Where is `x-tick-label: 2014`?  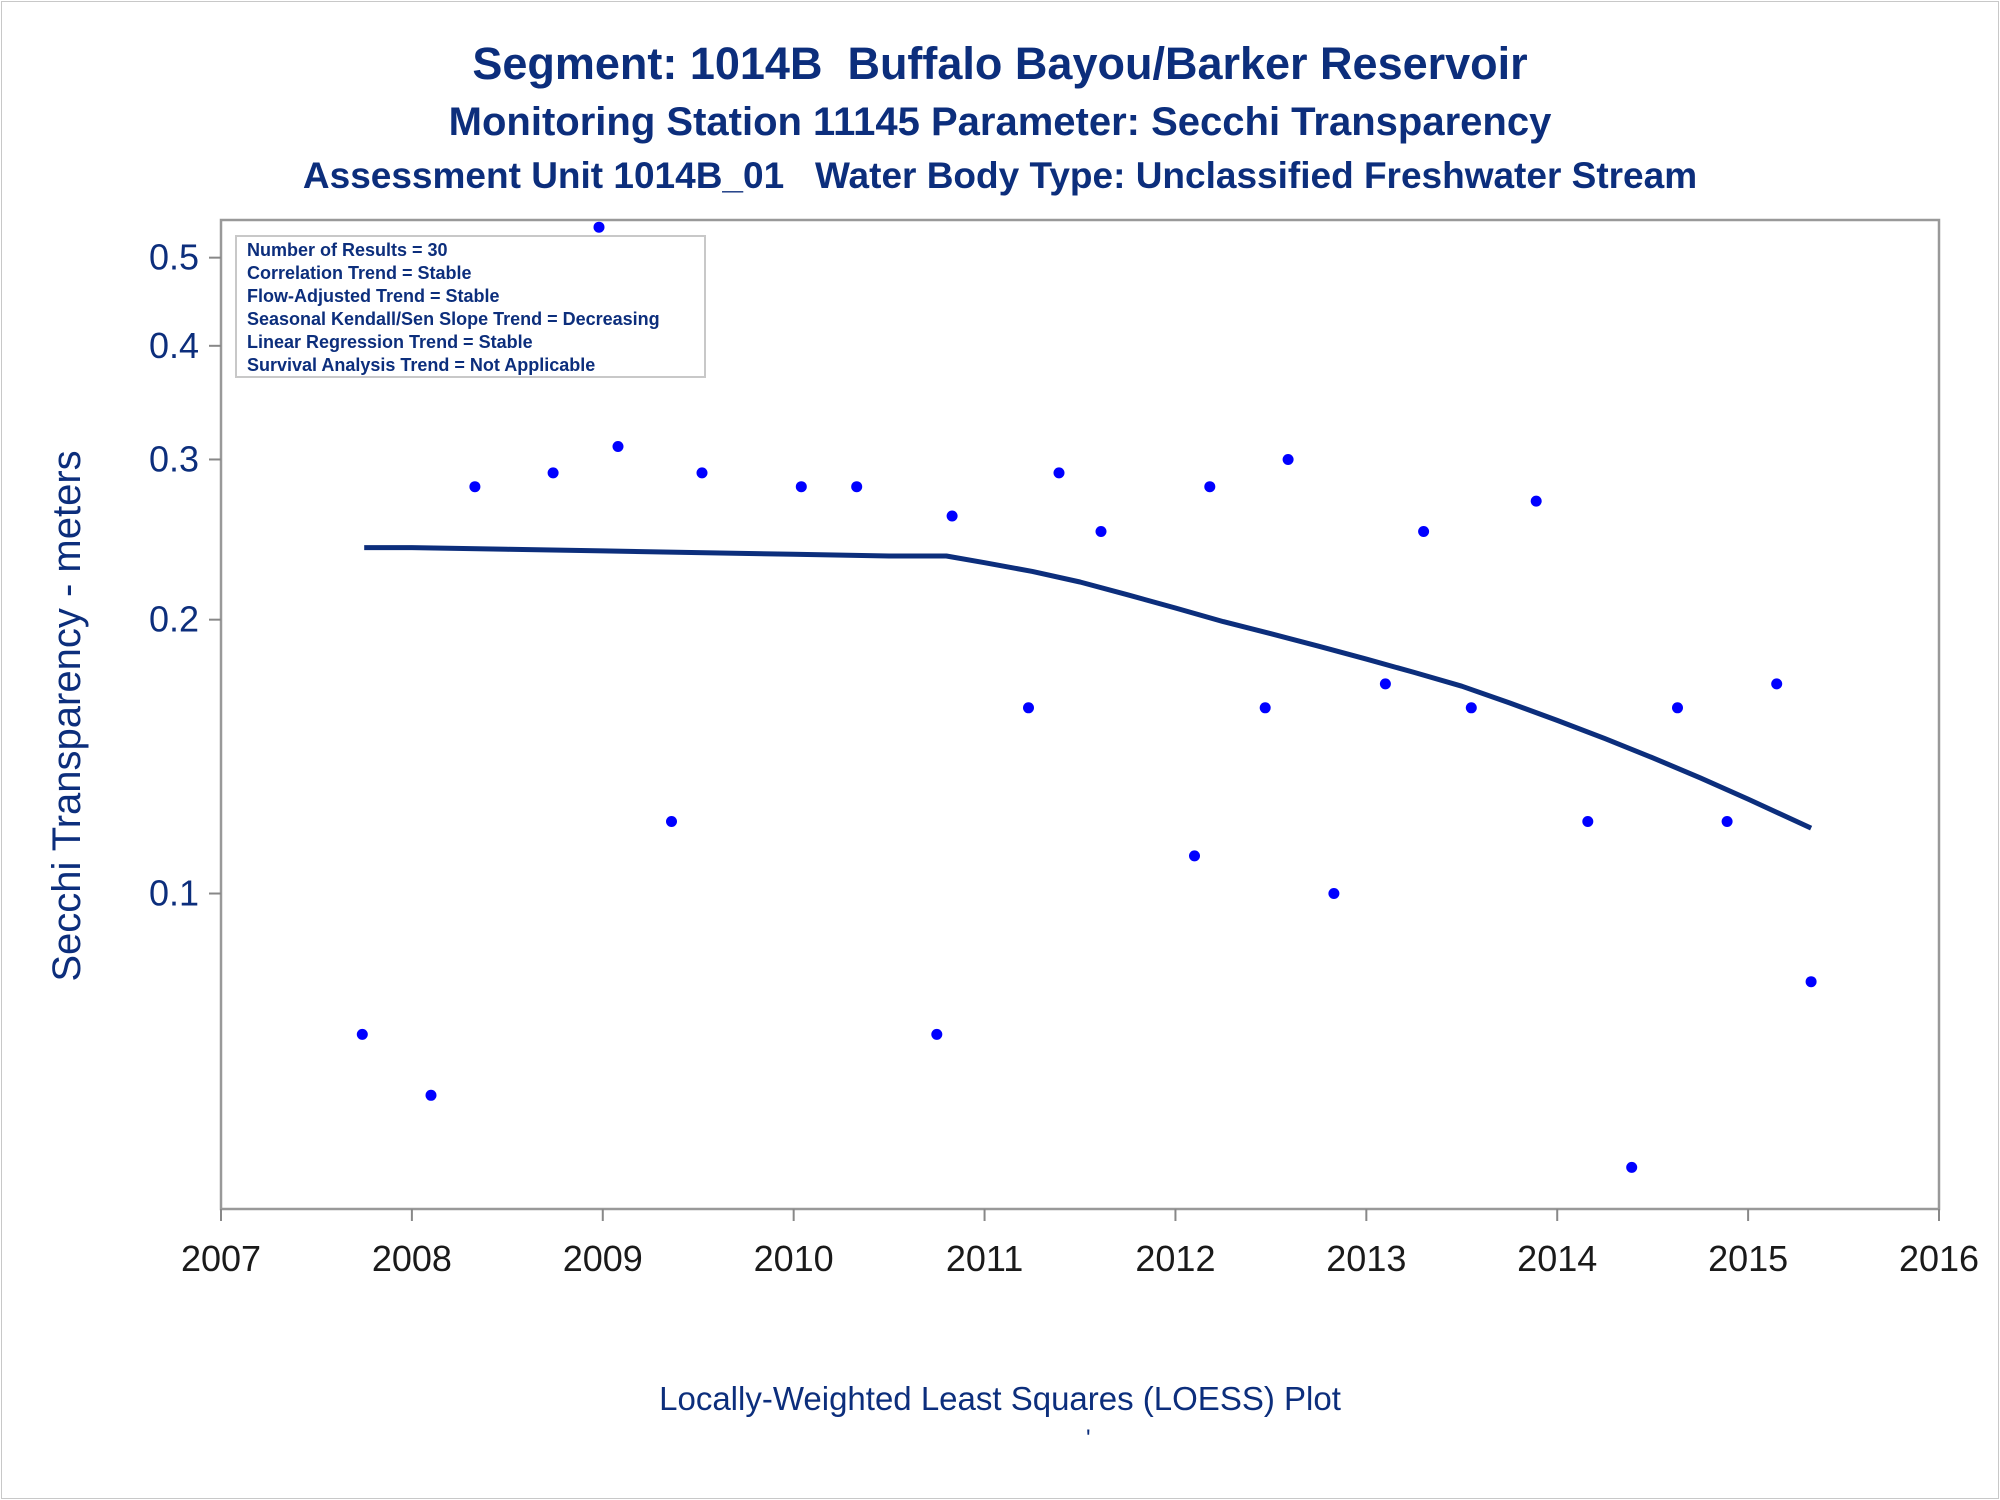 x-tick-label: 2014 is located at coordinates (1557, 1258).